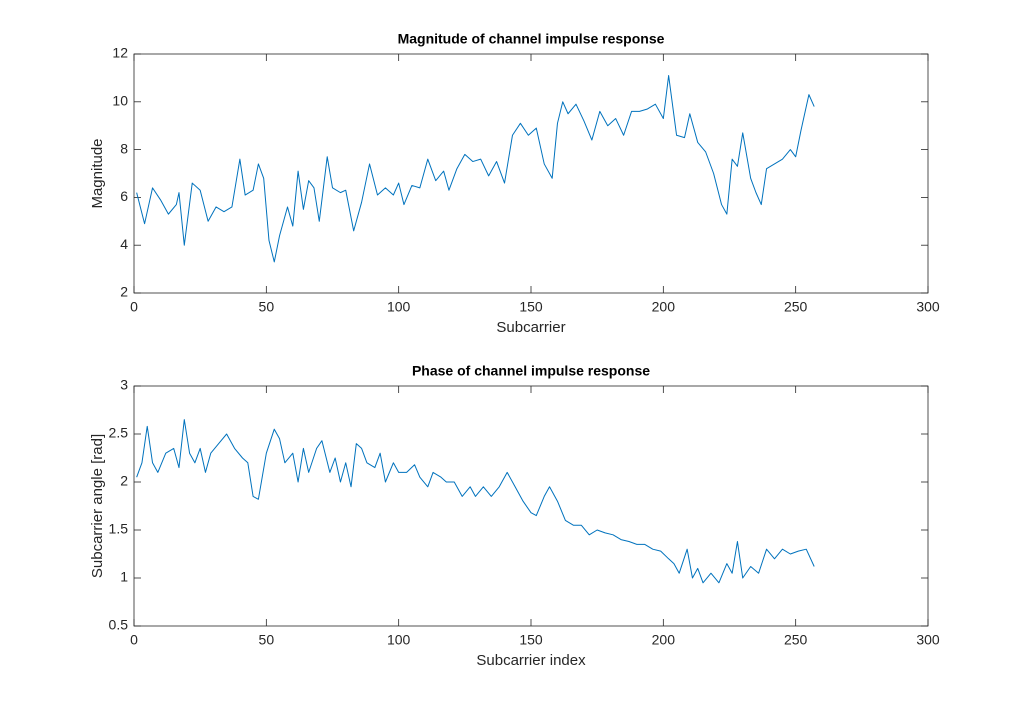 Image resolution: width=1026 pixels, height=703 pixels. What do you see at coordinates (530, 327) in the screenshot?
I see `x-axis-label: Subcarrier` at bounding box center [530, 327].